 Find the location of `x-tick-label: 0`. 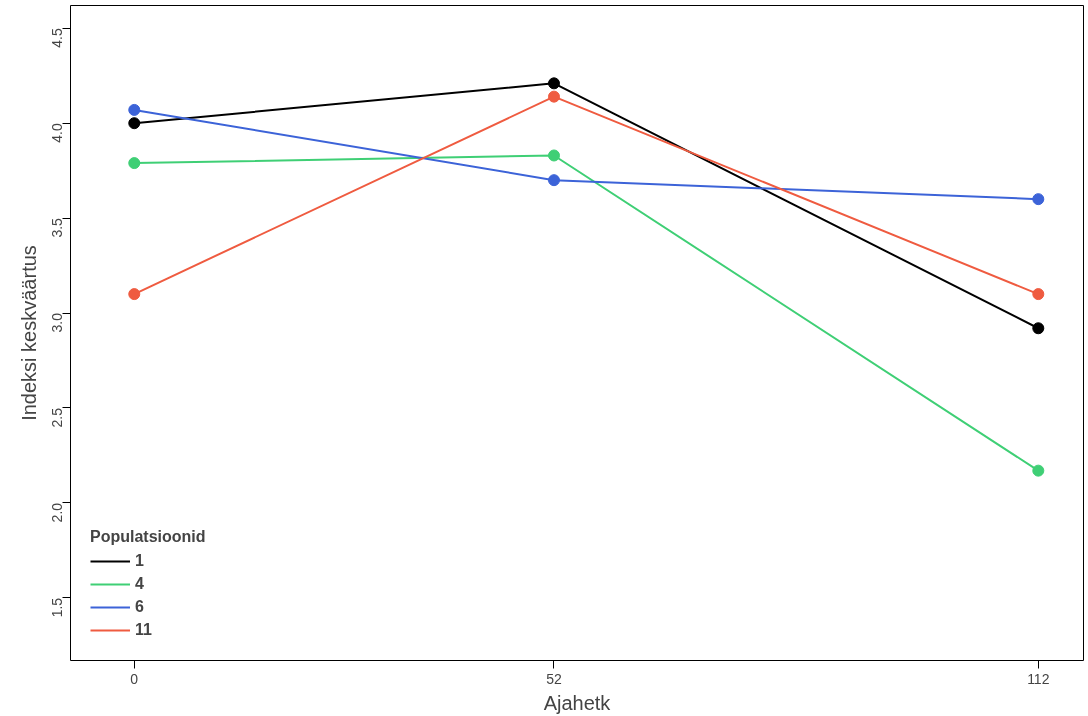

x-tick-label: 0 is located at coordinates (134, 678).